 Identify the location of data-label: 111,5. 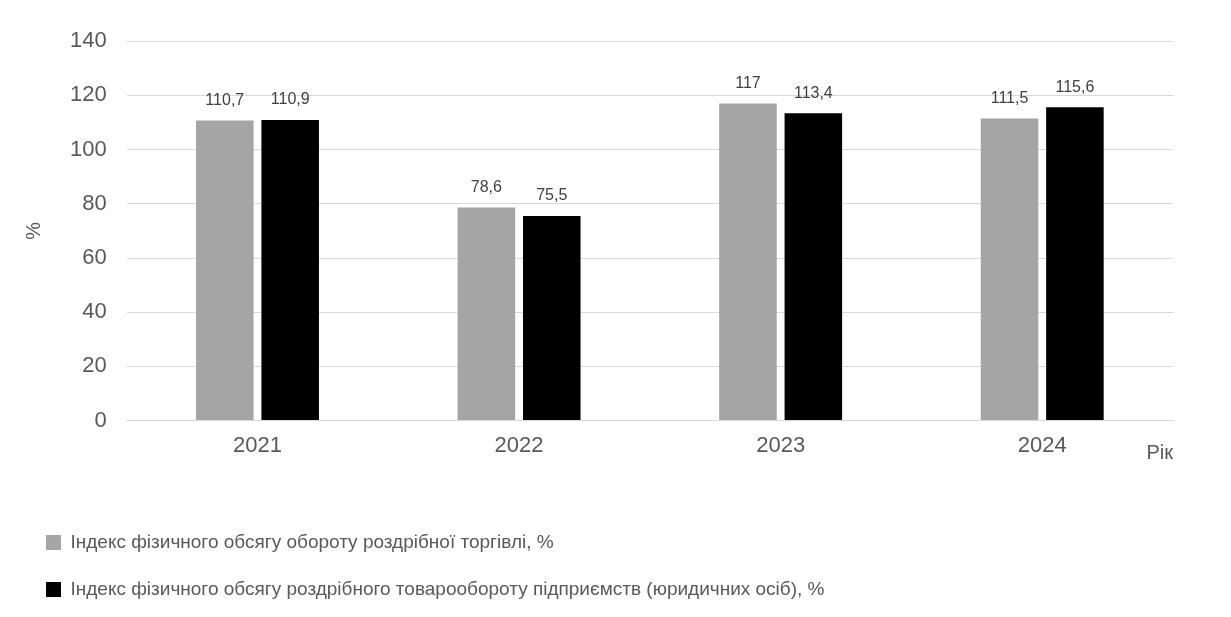
(1009, 97).